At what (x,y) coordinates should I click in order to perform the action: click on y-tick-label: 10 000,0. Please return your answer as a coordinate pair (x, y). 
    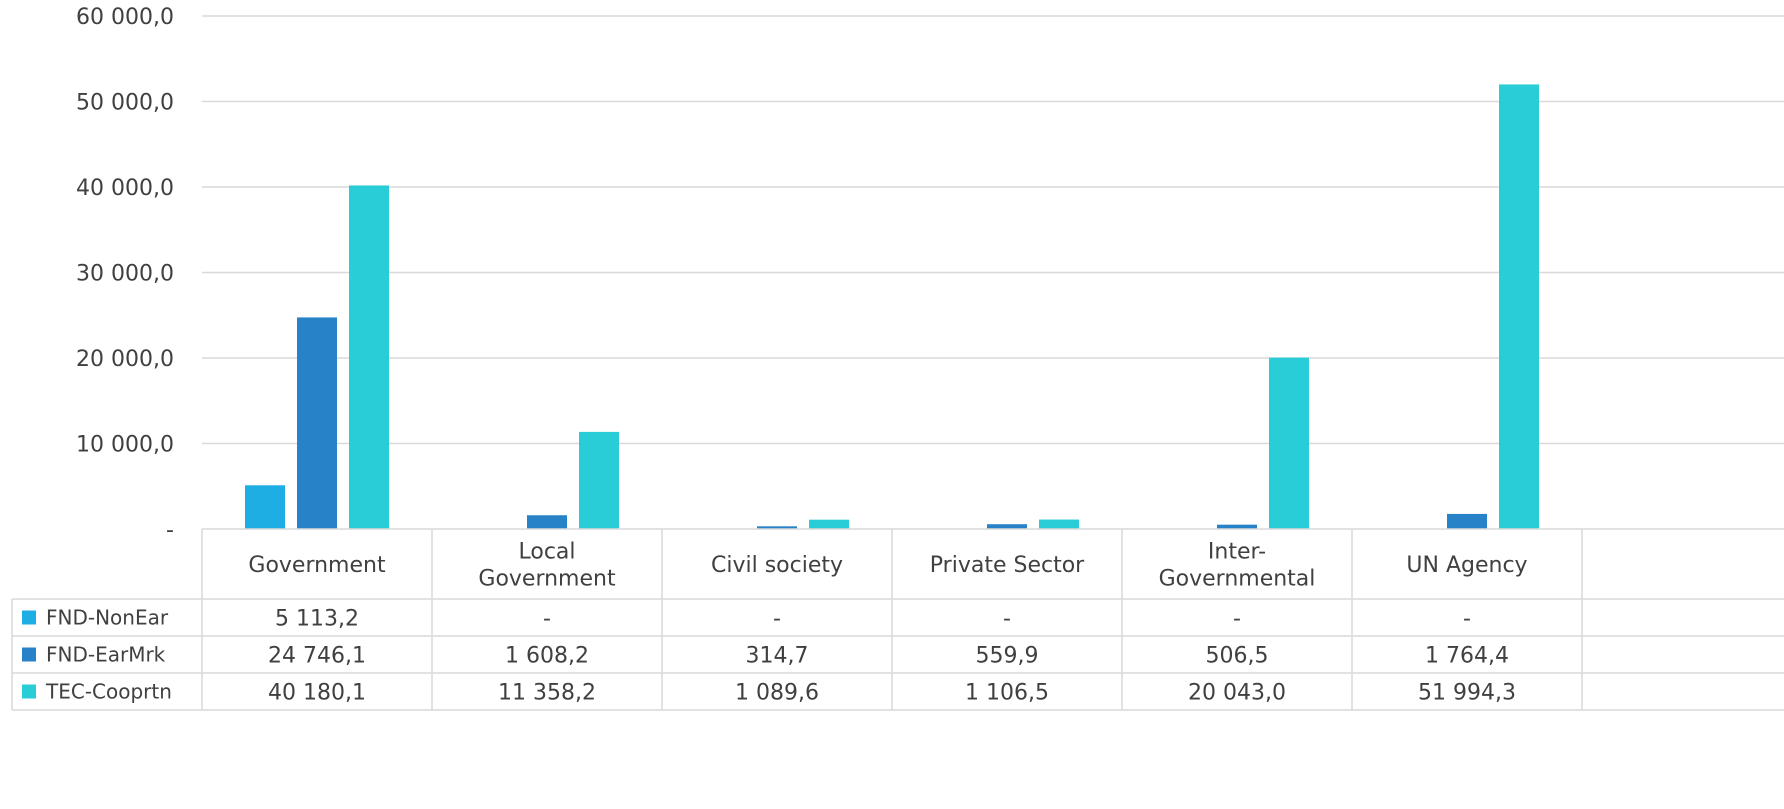
    Looking at the image, I should click on (125, 445).